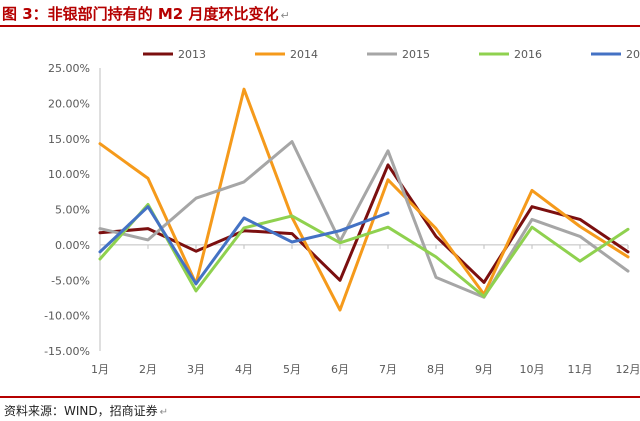 The height and width of the screenshot is (421, 640). What do you see at coordinates (69, 139) in the screenshot?
I see `y-tick-label: 15.00%` at bounding box center [69, 139].